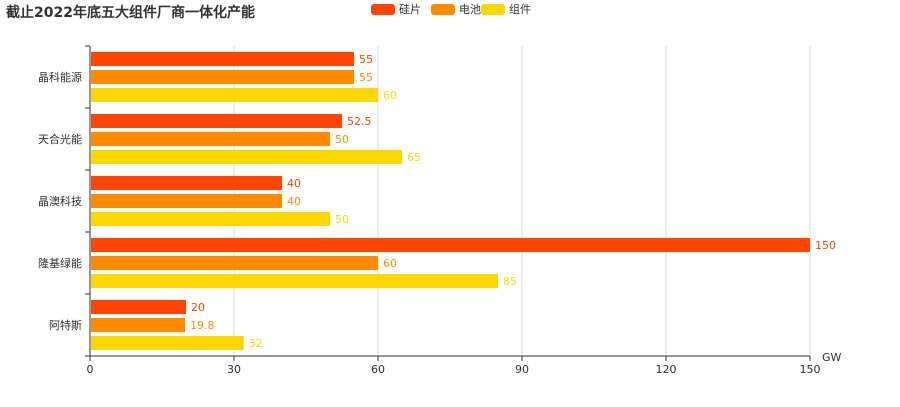  Describe the element at coordinates (470, 9) in the screenshot. I see `legend-label-1: 电池` at that location.